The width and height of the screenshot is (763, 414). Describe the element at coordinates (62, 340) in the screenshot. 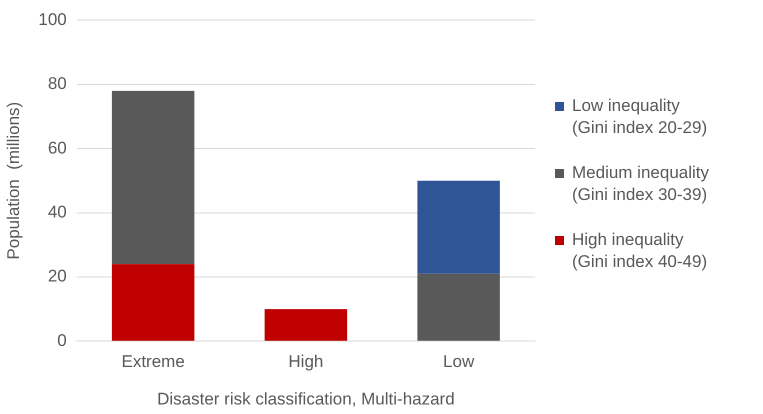

I see `y-tick-label: 0` at that location.